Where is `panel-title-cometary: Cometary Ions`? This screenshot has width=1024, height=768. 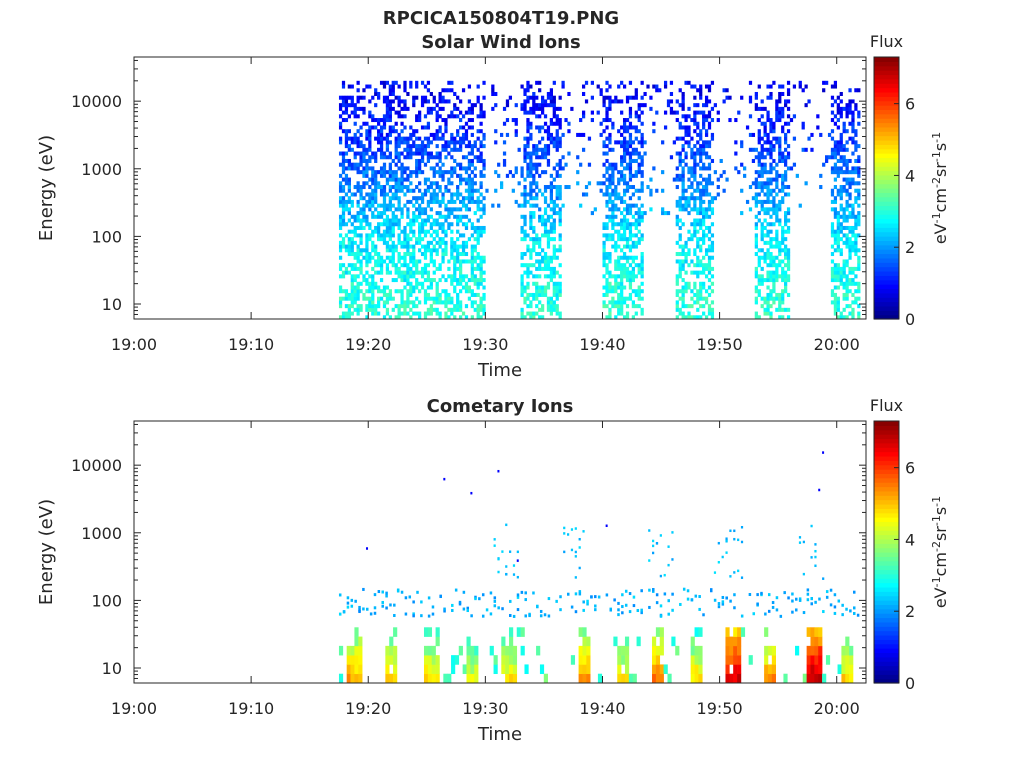 panel-title-cometary: Cometary Ions is located at coordinates (500, 406).